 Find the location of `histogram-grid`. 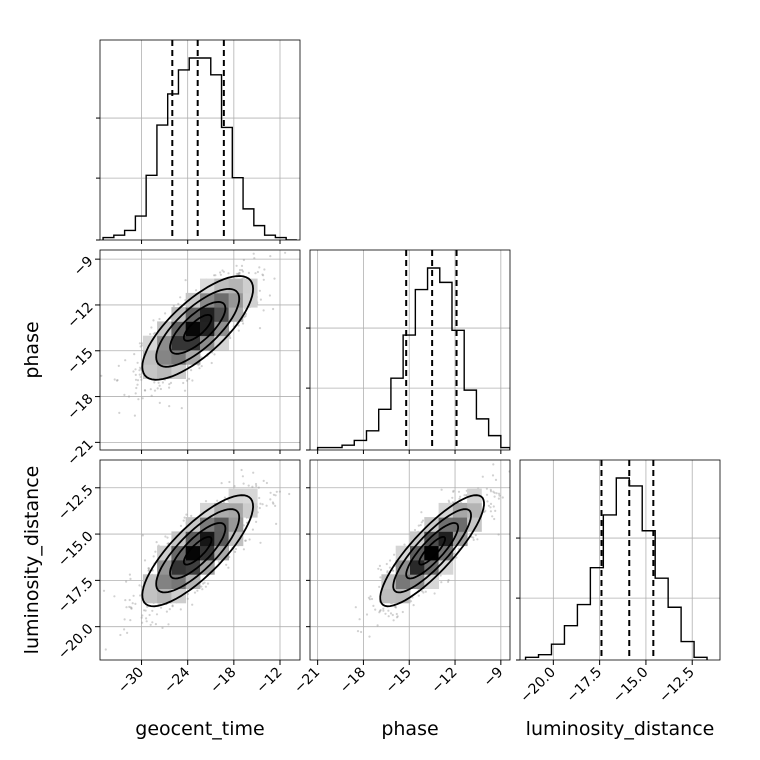

histogram-grid is located at coordinates (200, 140).